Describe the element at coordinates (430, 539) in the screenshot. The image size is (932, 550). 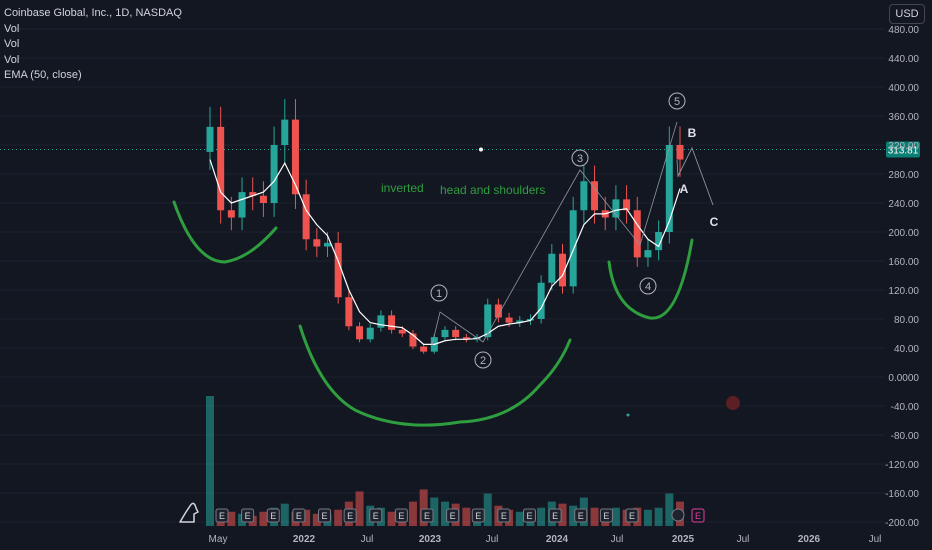
I see `x-tick-label: 2023` at that location.